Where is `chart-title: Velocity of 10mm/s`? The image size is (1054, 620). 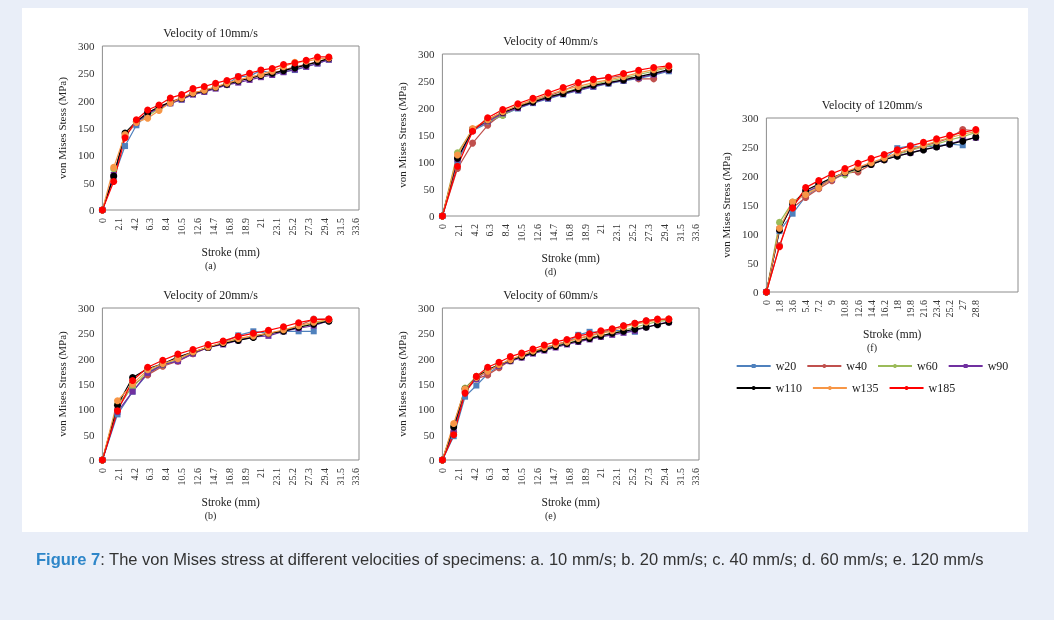 chart-title: Velocity of 10mm/s is located at coordinates (211, 33).